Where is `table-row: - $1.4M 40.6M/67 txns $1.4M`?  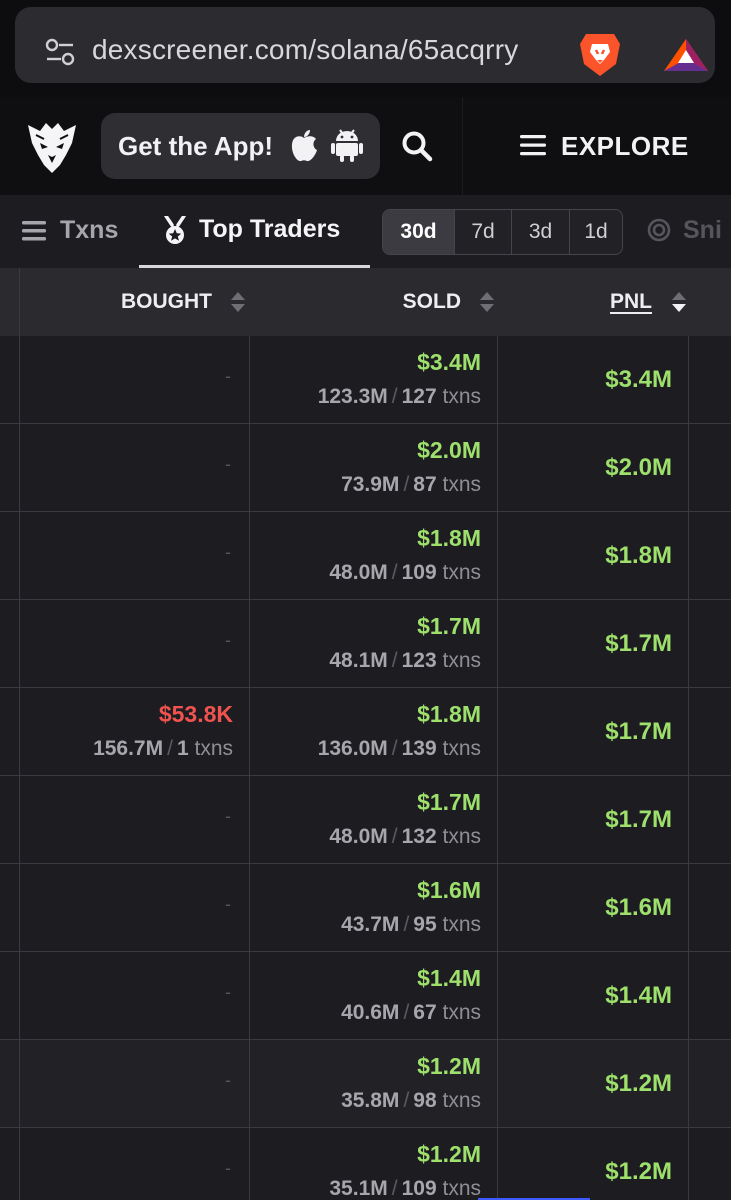 table-row: - $1.4M 40.6M/67 txns $1.4M is located at coordinates (365, 996).